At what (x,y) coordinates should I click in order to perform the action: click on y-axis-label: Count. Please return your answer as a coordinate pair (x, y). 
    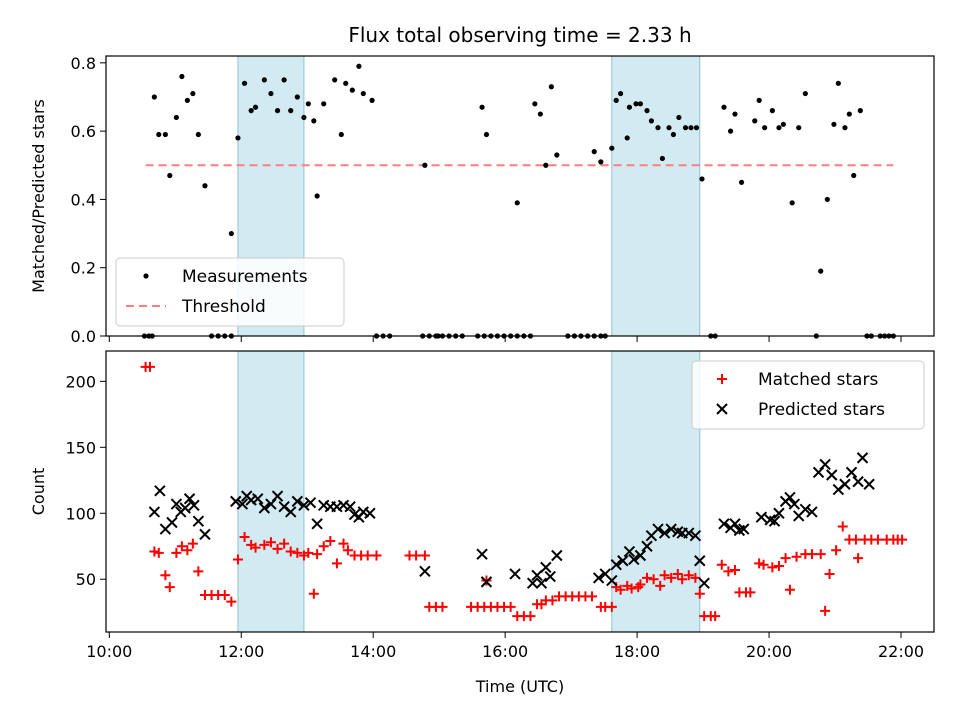
    Looking at the image, I should click on (38, 492).